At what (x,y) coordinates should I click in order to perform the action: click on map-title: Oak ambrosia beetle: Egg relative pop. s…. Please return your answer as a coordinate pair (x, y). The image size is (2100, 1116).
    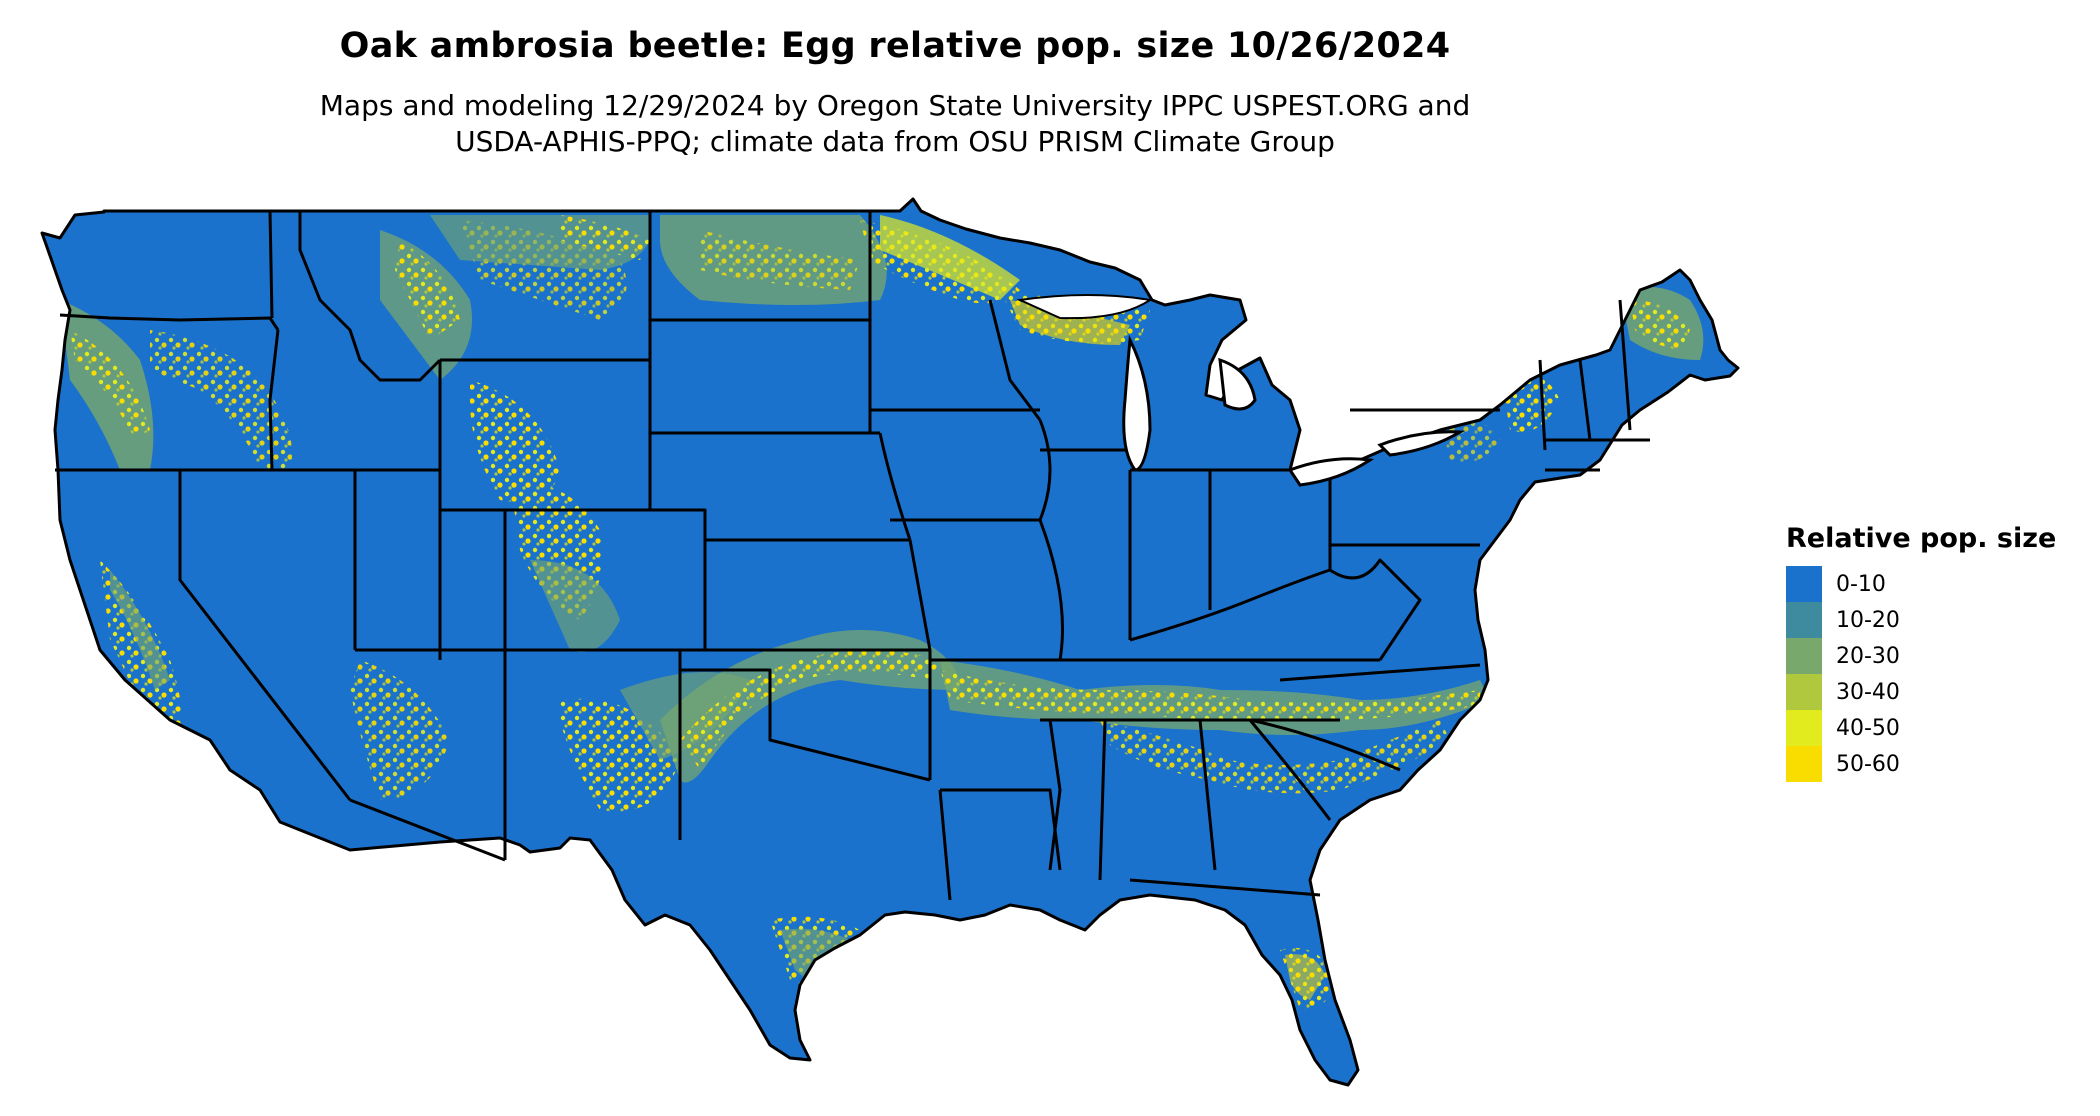
    Looking at the image, I should click on (895, 46).